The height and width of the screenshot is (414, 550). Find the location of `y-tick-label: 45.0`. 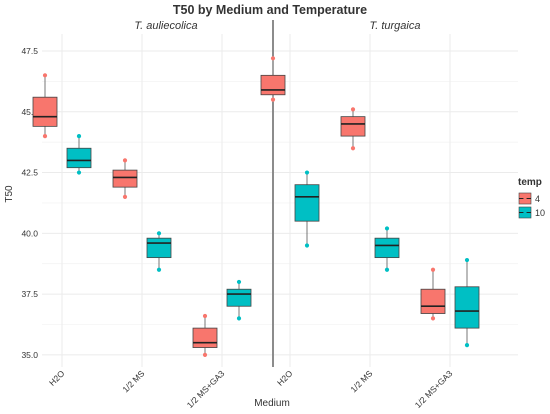

y-tick-label: 45.0 is located at coordinates (29, 112).